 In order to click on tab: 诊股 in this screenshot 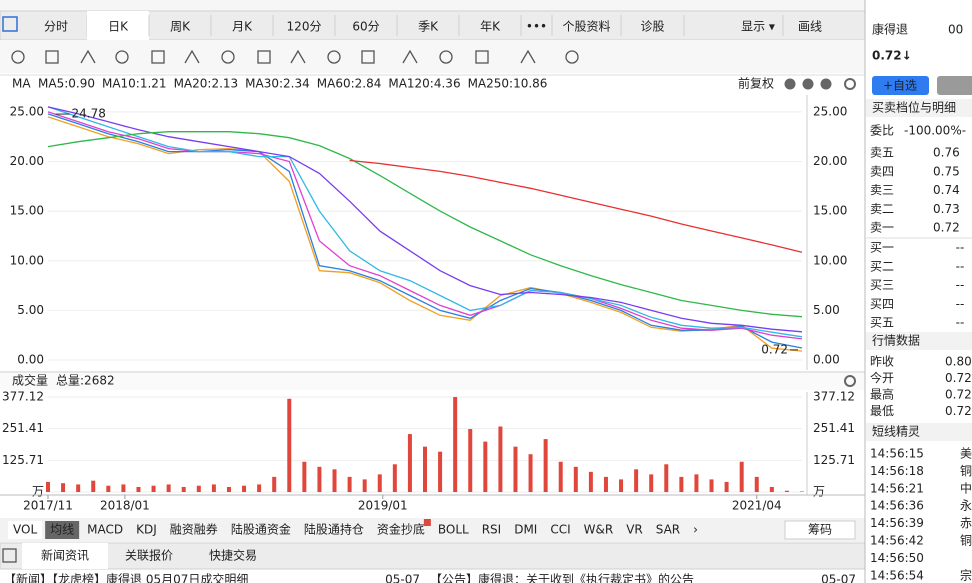, I will do `click(652, 27)`.